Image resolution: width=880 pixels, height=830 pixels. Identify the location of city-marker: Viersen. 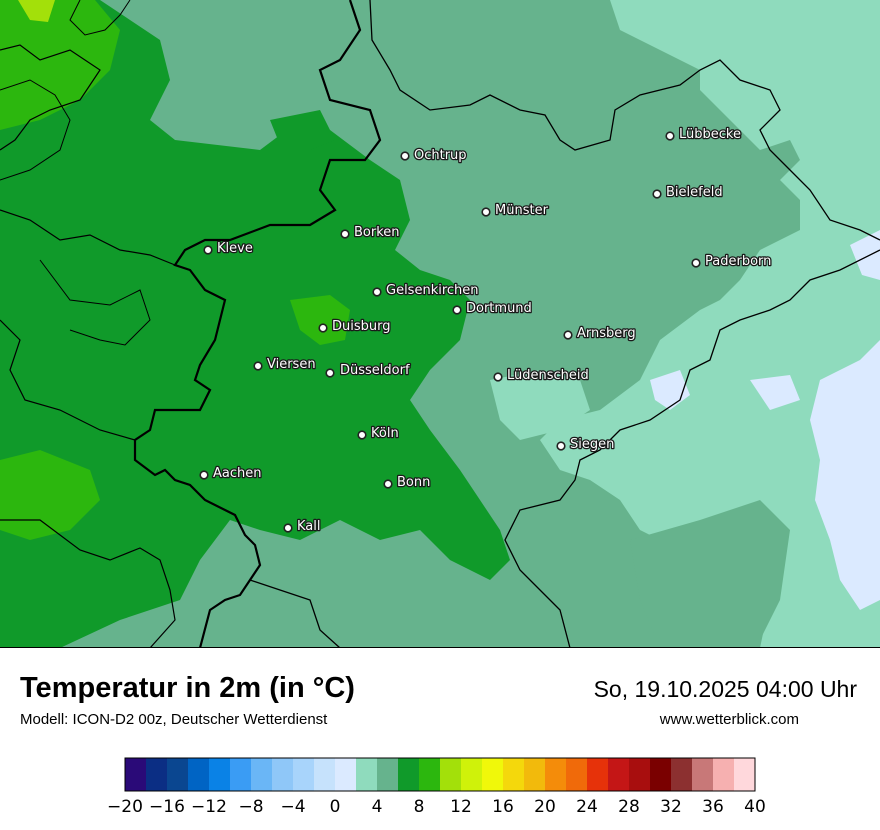
(285, 364).